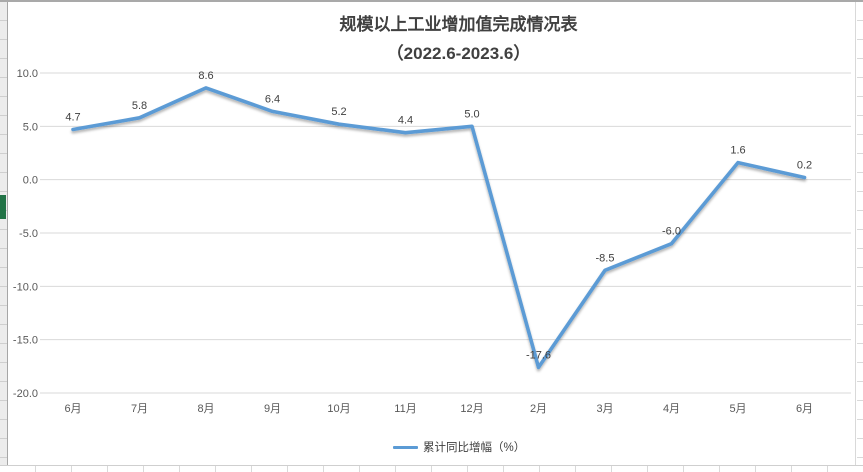  Describe the element at coordinates (30, 181) in the screenshot. I see `y-tick-label: 0.0` at that location.